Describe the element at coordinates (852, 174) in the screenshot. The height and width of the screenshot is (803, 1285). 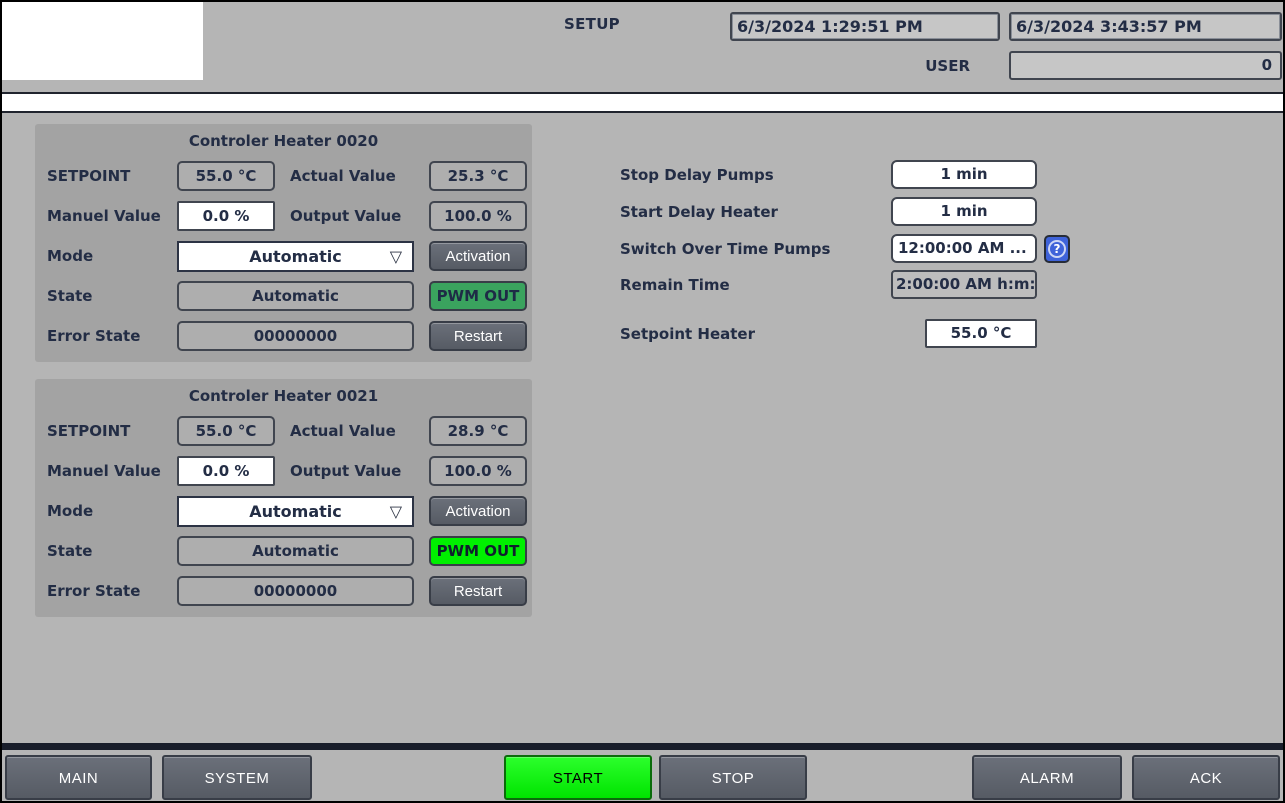
I see `stop-delay-pumps-row: Stop Delay Pumps 1 min` at that location.